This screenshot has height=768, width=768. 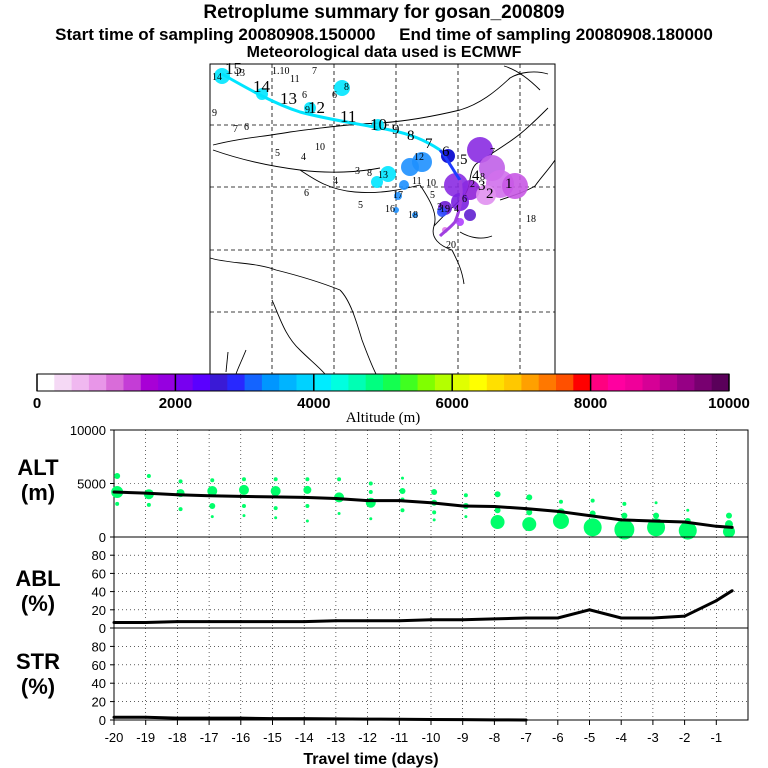 What do you see at coordinates (262, 86) in the screenshot?
I see `trajectory-day-label: 14` at bounding box center [262, 86].